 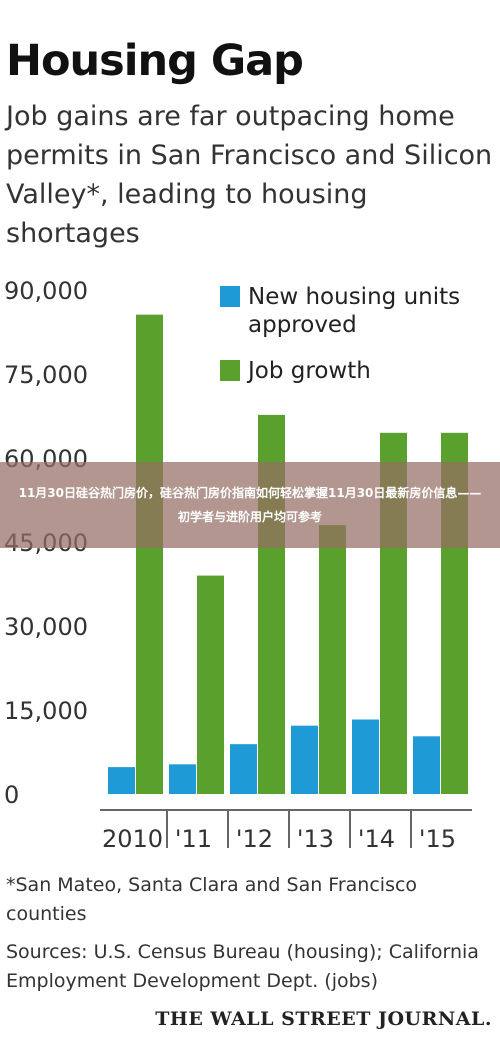 What do you see at coordinates (308, 371) in the screenshot?
I see `legend-label: Job growth` at bounding box center [308, 371].